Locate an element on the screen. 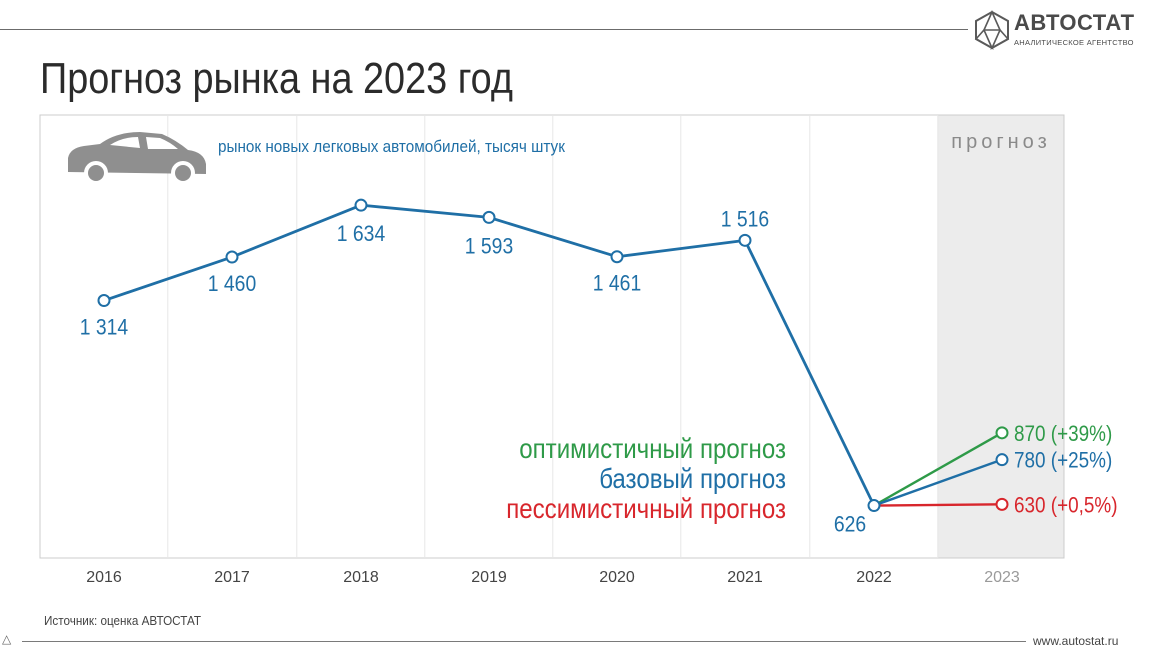 Image resolution: width=1170 pixels, height=654 pixels. data-label: 1 314 is located at coordinates (104, 327).